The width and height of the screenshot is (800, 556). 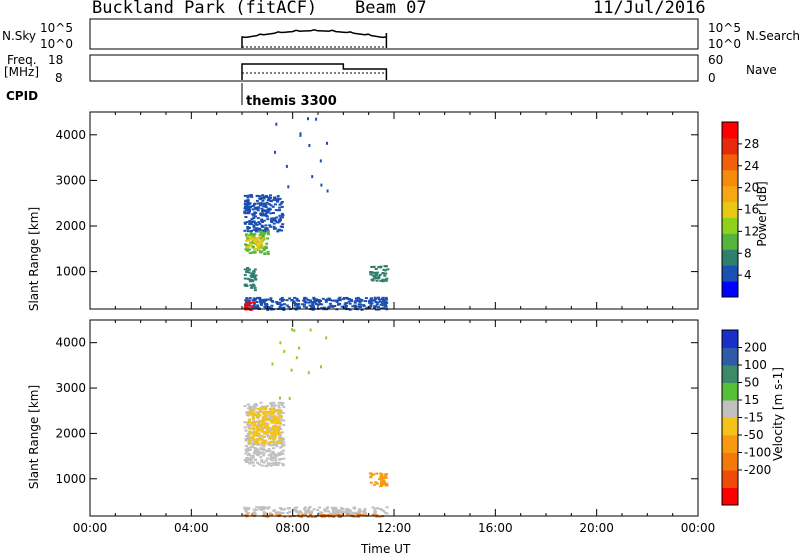 I want to click on nsky-panel-frame, so click(x=394, y=34).